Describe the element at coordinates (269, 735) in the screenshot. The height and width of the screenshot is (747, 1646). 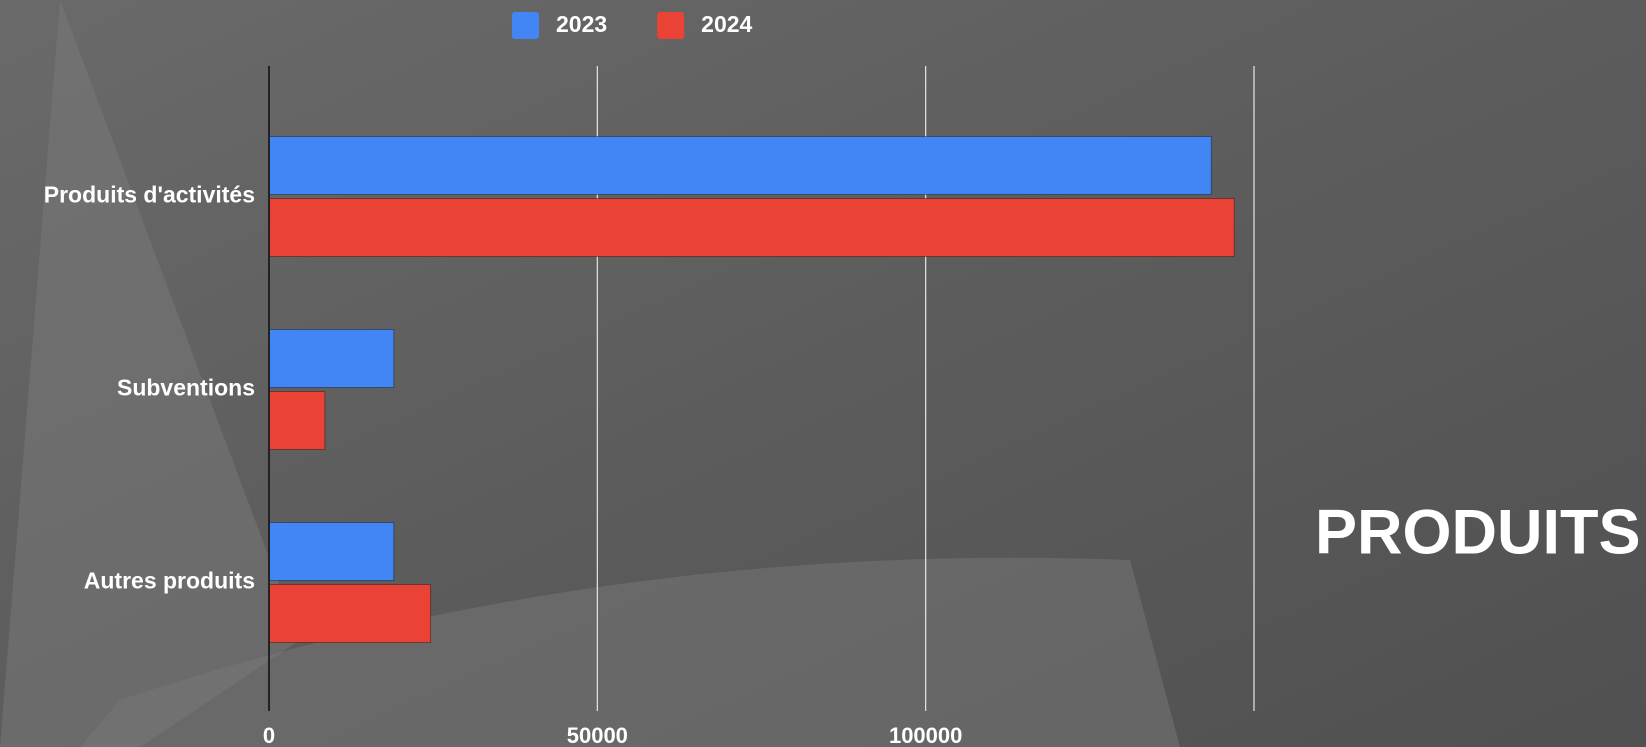
I see `x-tick-label: 0` at that location.